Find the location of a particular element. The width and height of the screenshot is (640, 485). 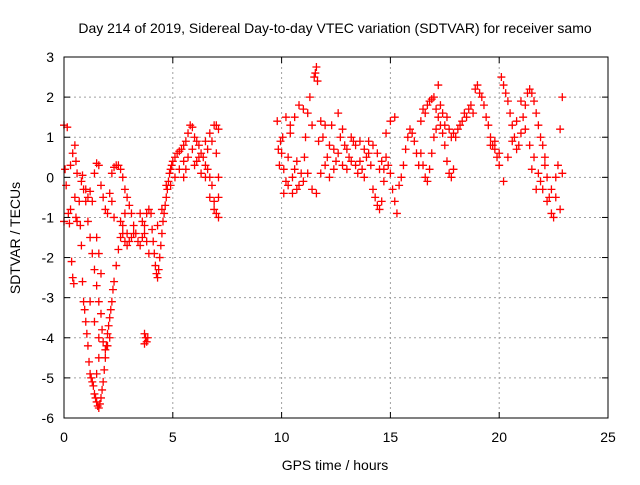

y-axis-label: SDTVAR / TECUs is located at coordinates (15, 238).